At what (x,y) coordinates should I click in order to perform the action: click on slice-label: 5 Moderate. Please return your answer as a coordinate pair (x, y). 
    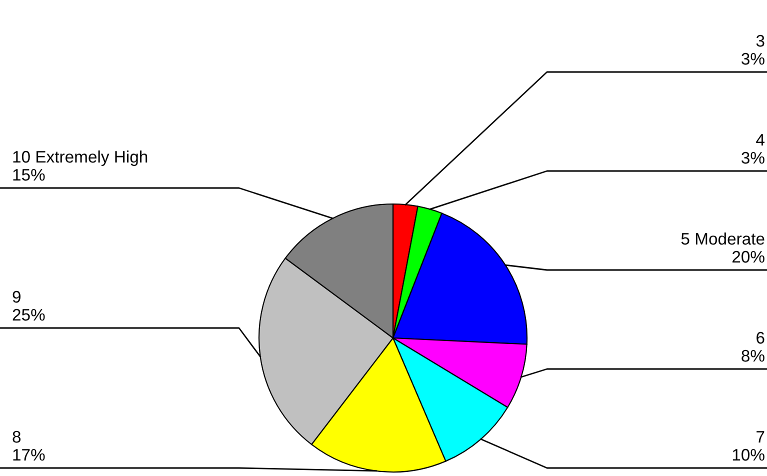
    Looking at the image, I should click on (722, 238).